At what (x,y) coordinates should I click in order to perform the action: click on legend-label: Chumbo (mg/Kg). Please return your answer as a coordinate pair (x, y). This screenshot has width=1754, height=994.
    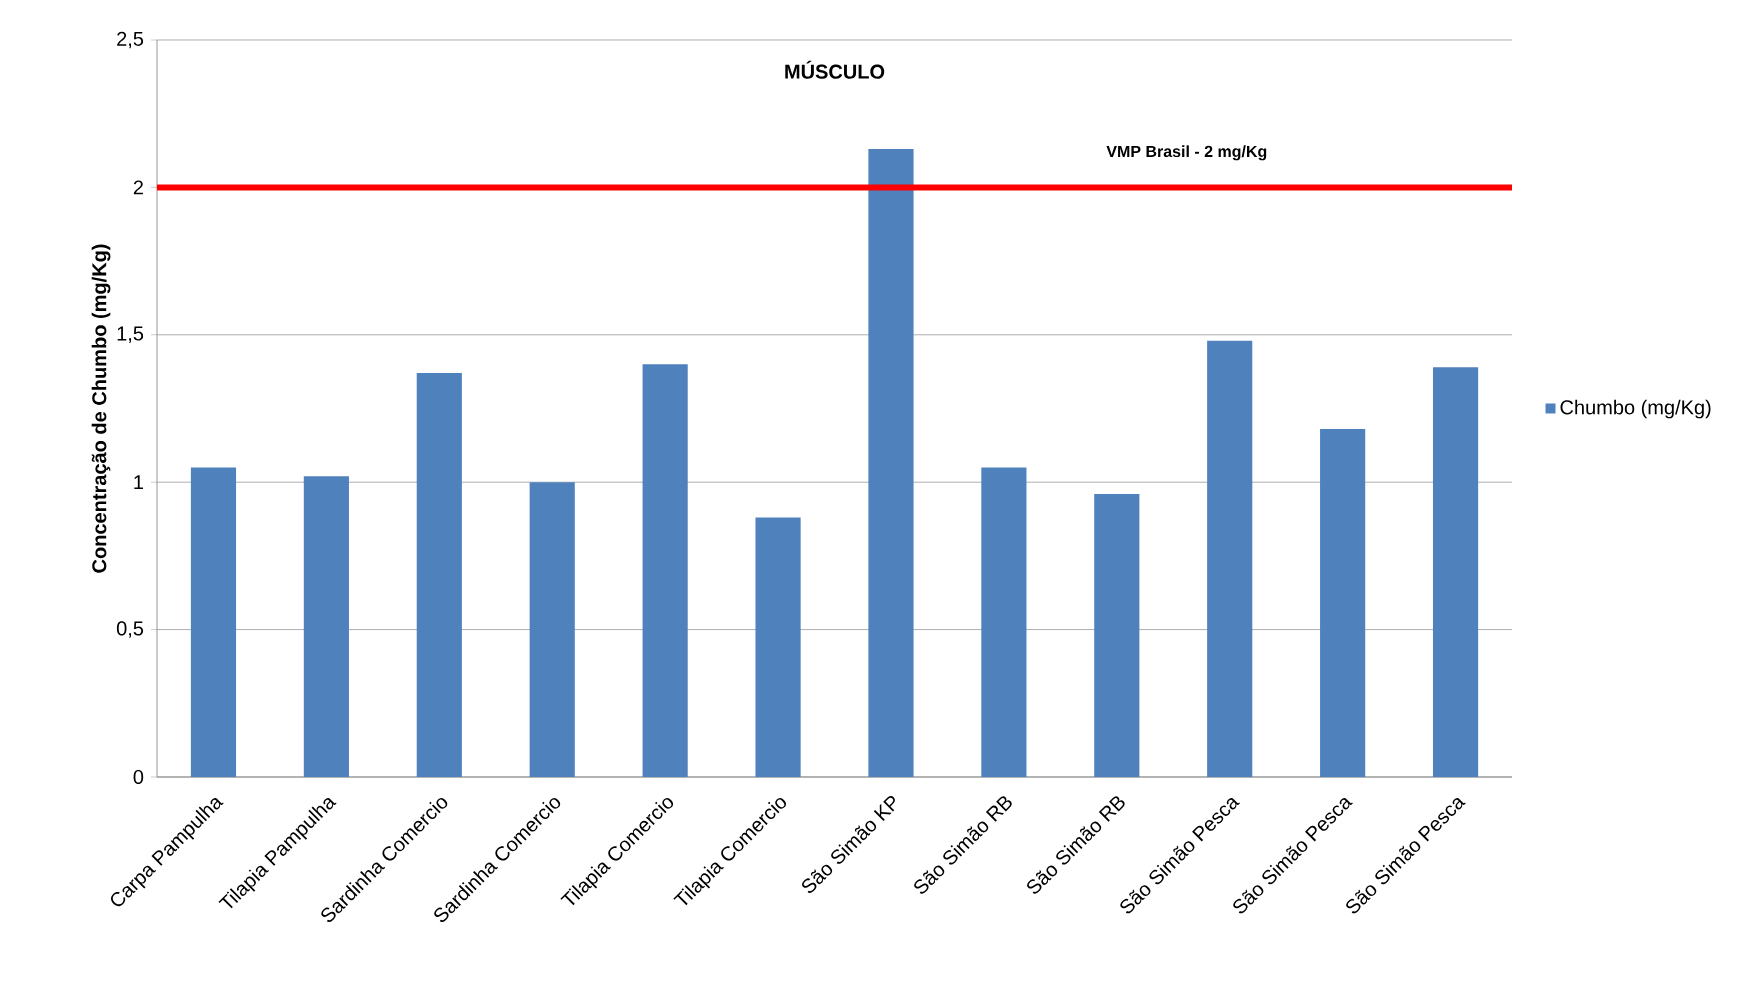
    Looking at the image, I should click on (1635, 409).